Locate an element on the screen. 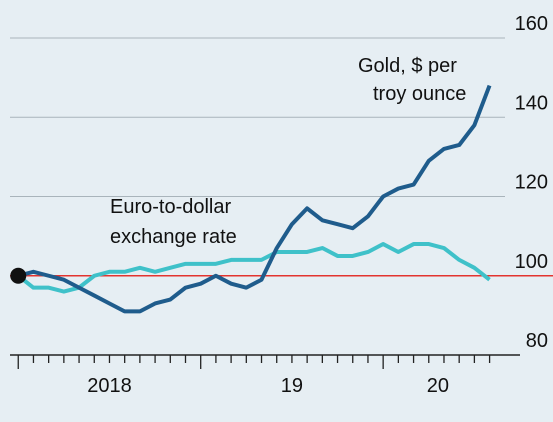 The height and width of the screenshot is (422, 553). y-tick-label: 160 is located at coordinates (531, 24).